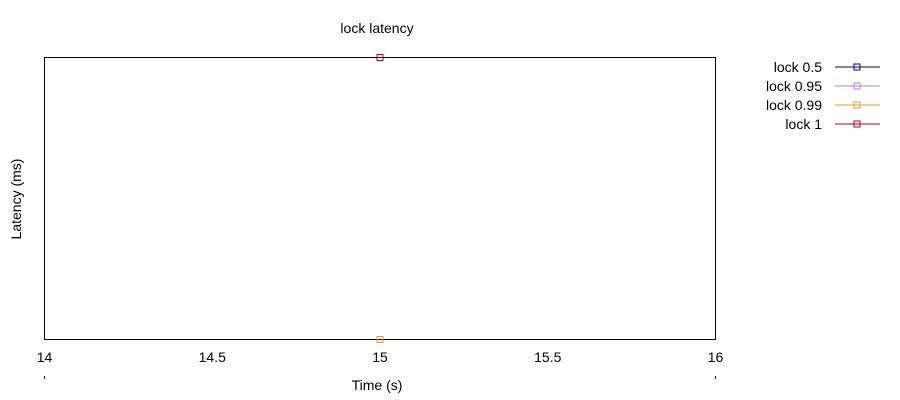  What do you see at coordinates (798, 67) in the screenshot?
I see `legend-label: lock 0.5` at bounding box center [798, 67].